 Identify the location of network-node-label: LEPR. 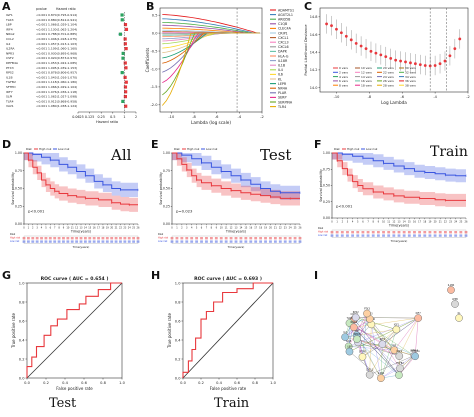
(455, 299).